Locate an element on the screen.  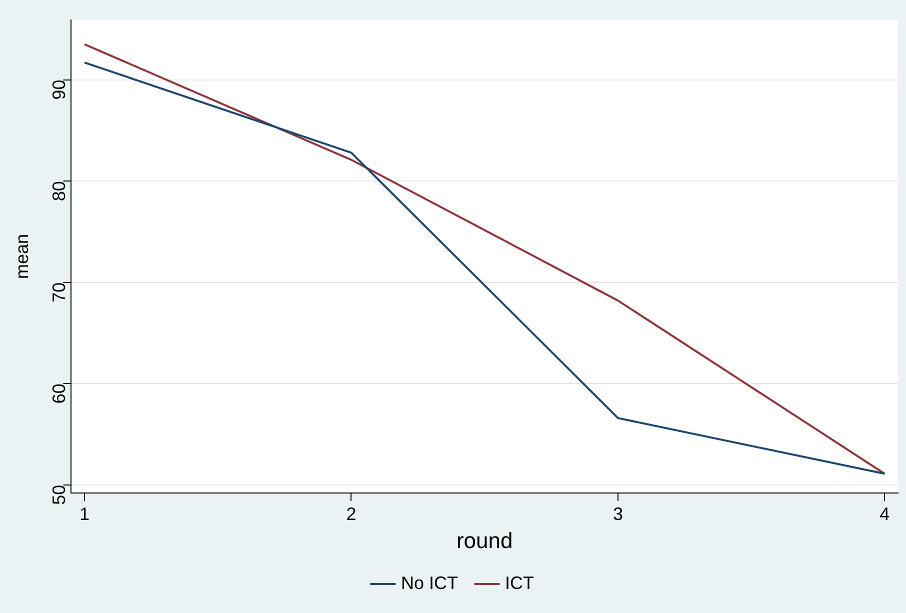
x-tick-label: 3 is located at coordinates (617, 514).